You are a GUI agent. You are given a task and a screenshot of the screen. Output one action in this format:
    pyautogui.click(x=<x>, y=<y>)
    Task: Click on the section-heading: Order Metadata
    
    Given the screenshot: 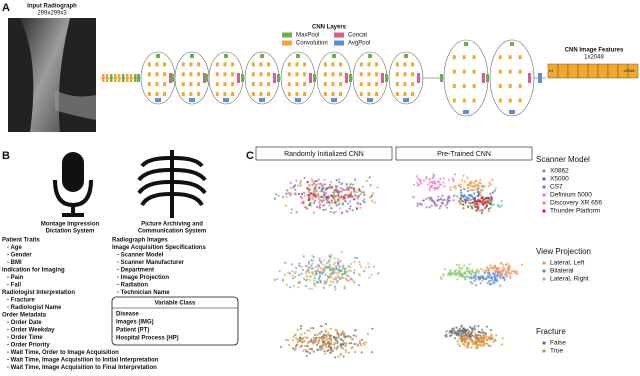 What is the action you would take?
    pyautogui.click(x=24, y=316)
    